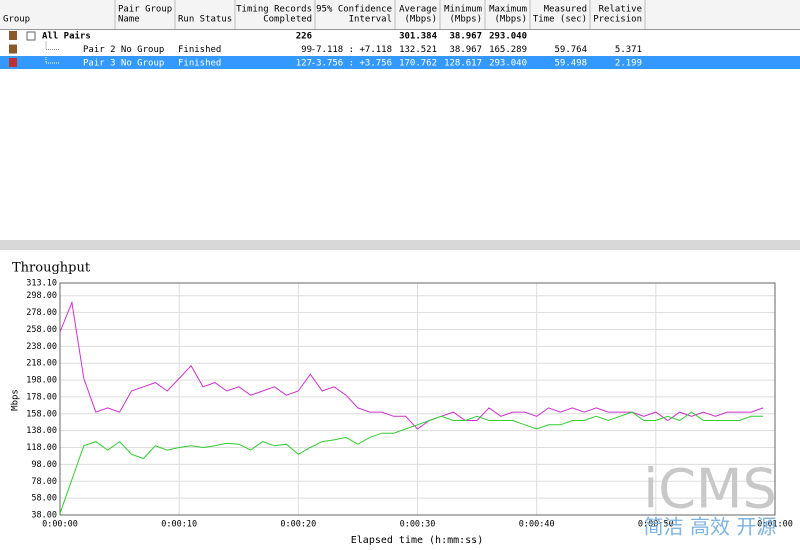 Image resolution: width=800 pixels, height=550 pixels. What do you see at coordinates (620, 10) in the screenshot?
I see `column-header: Relative` at bounding box center [620, 10].